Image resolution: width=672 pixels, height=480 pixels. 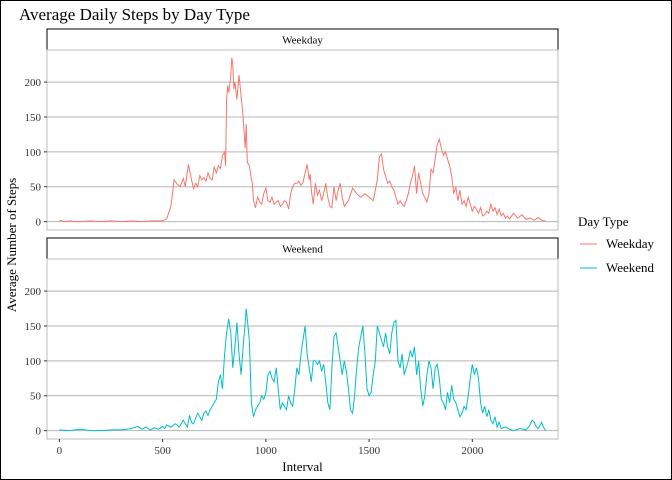 What do you see at coordinates (302, 41) in the screenshot?
I see `strip-label-weekday: Weekday` at bounding box center [302, 41].